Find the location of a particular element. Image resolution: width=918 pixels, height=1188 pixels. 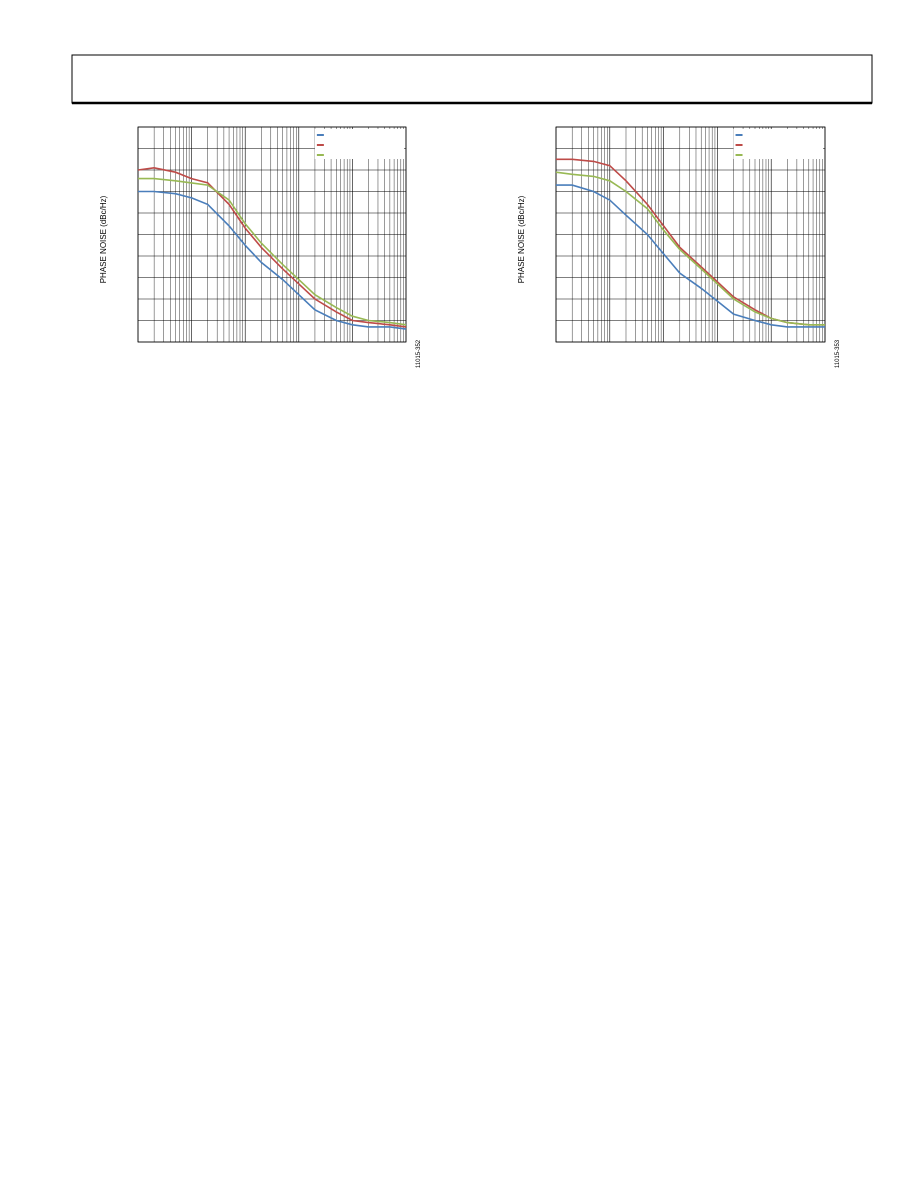

figure-id: 11015-352 is located at coordinates (419, 353).